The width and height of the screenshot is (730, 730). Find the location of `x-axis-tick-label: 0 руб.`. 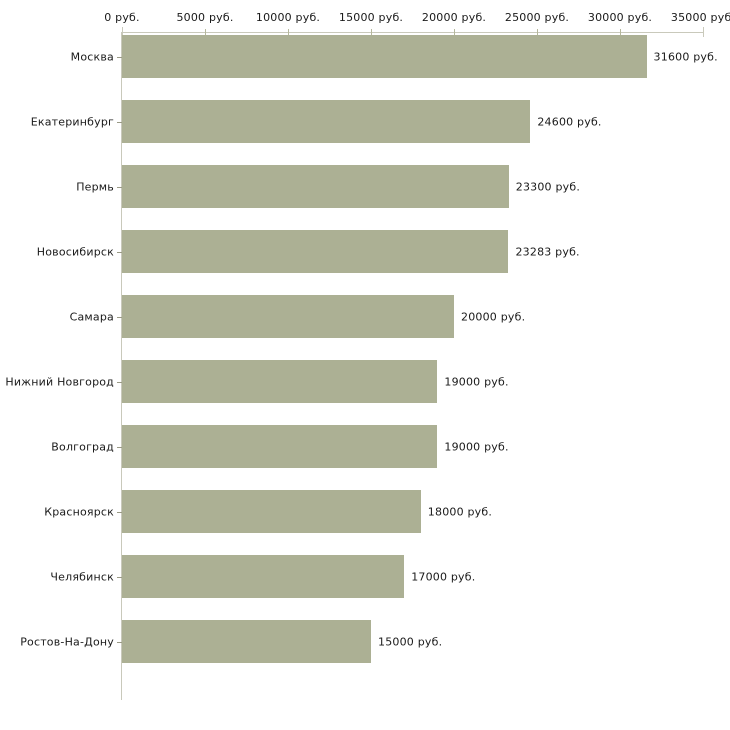

x-axis-tick-label: 0 руб. is located at coordinates (122, 17).